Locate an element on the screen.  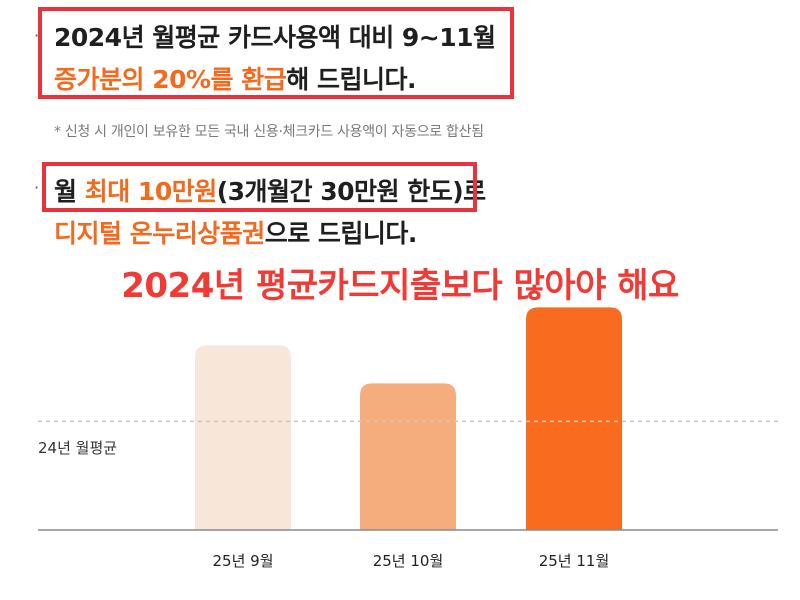
voucher-info-line1: 월 최대 10만원(3개월간 30만원 한도)로 is located at coordinates (270, 190).